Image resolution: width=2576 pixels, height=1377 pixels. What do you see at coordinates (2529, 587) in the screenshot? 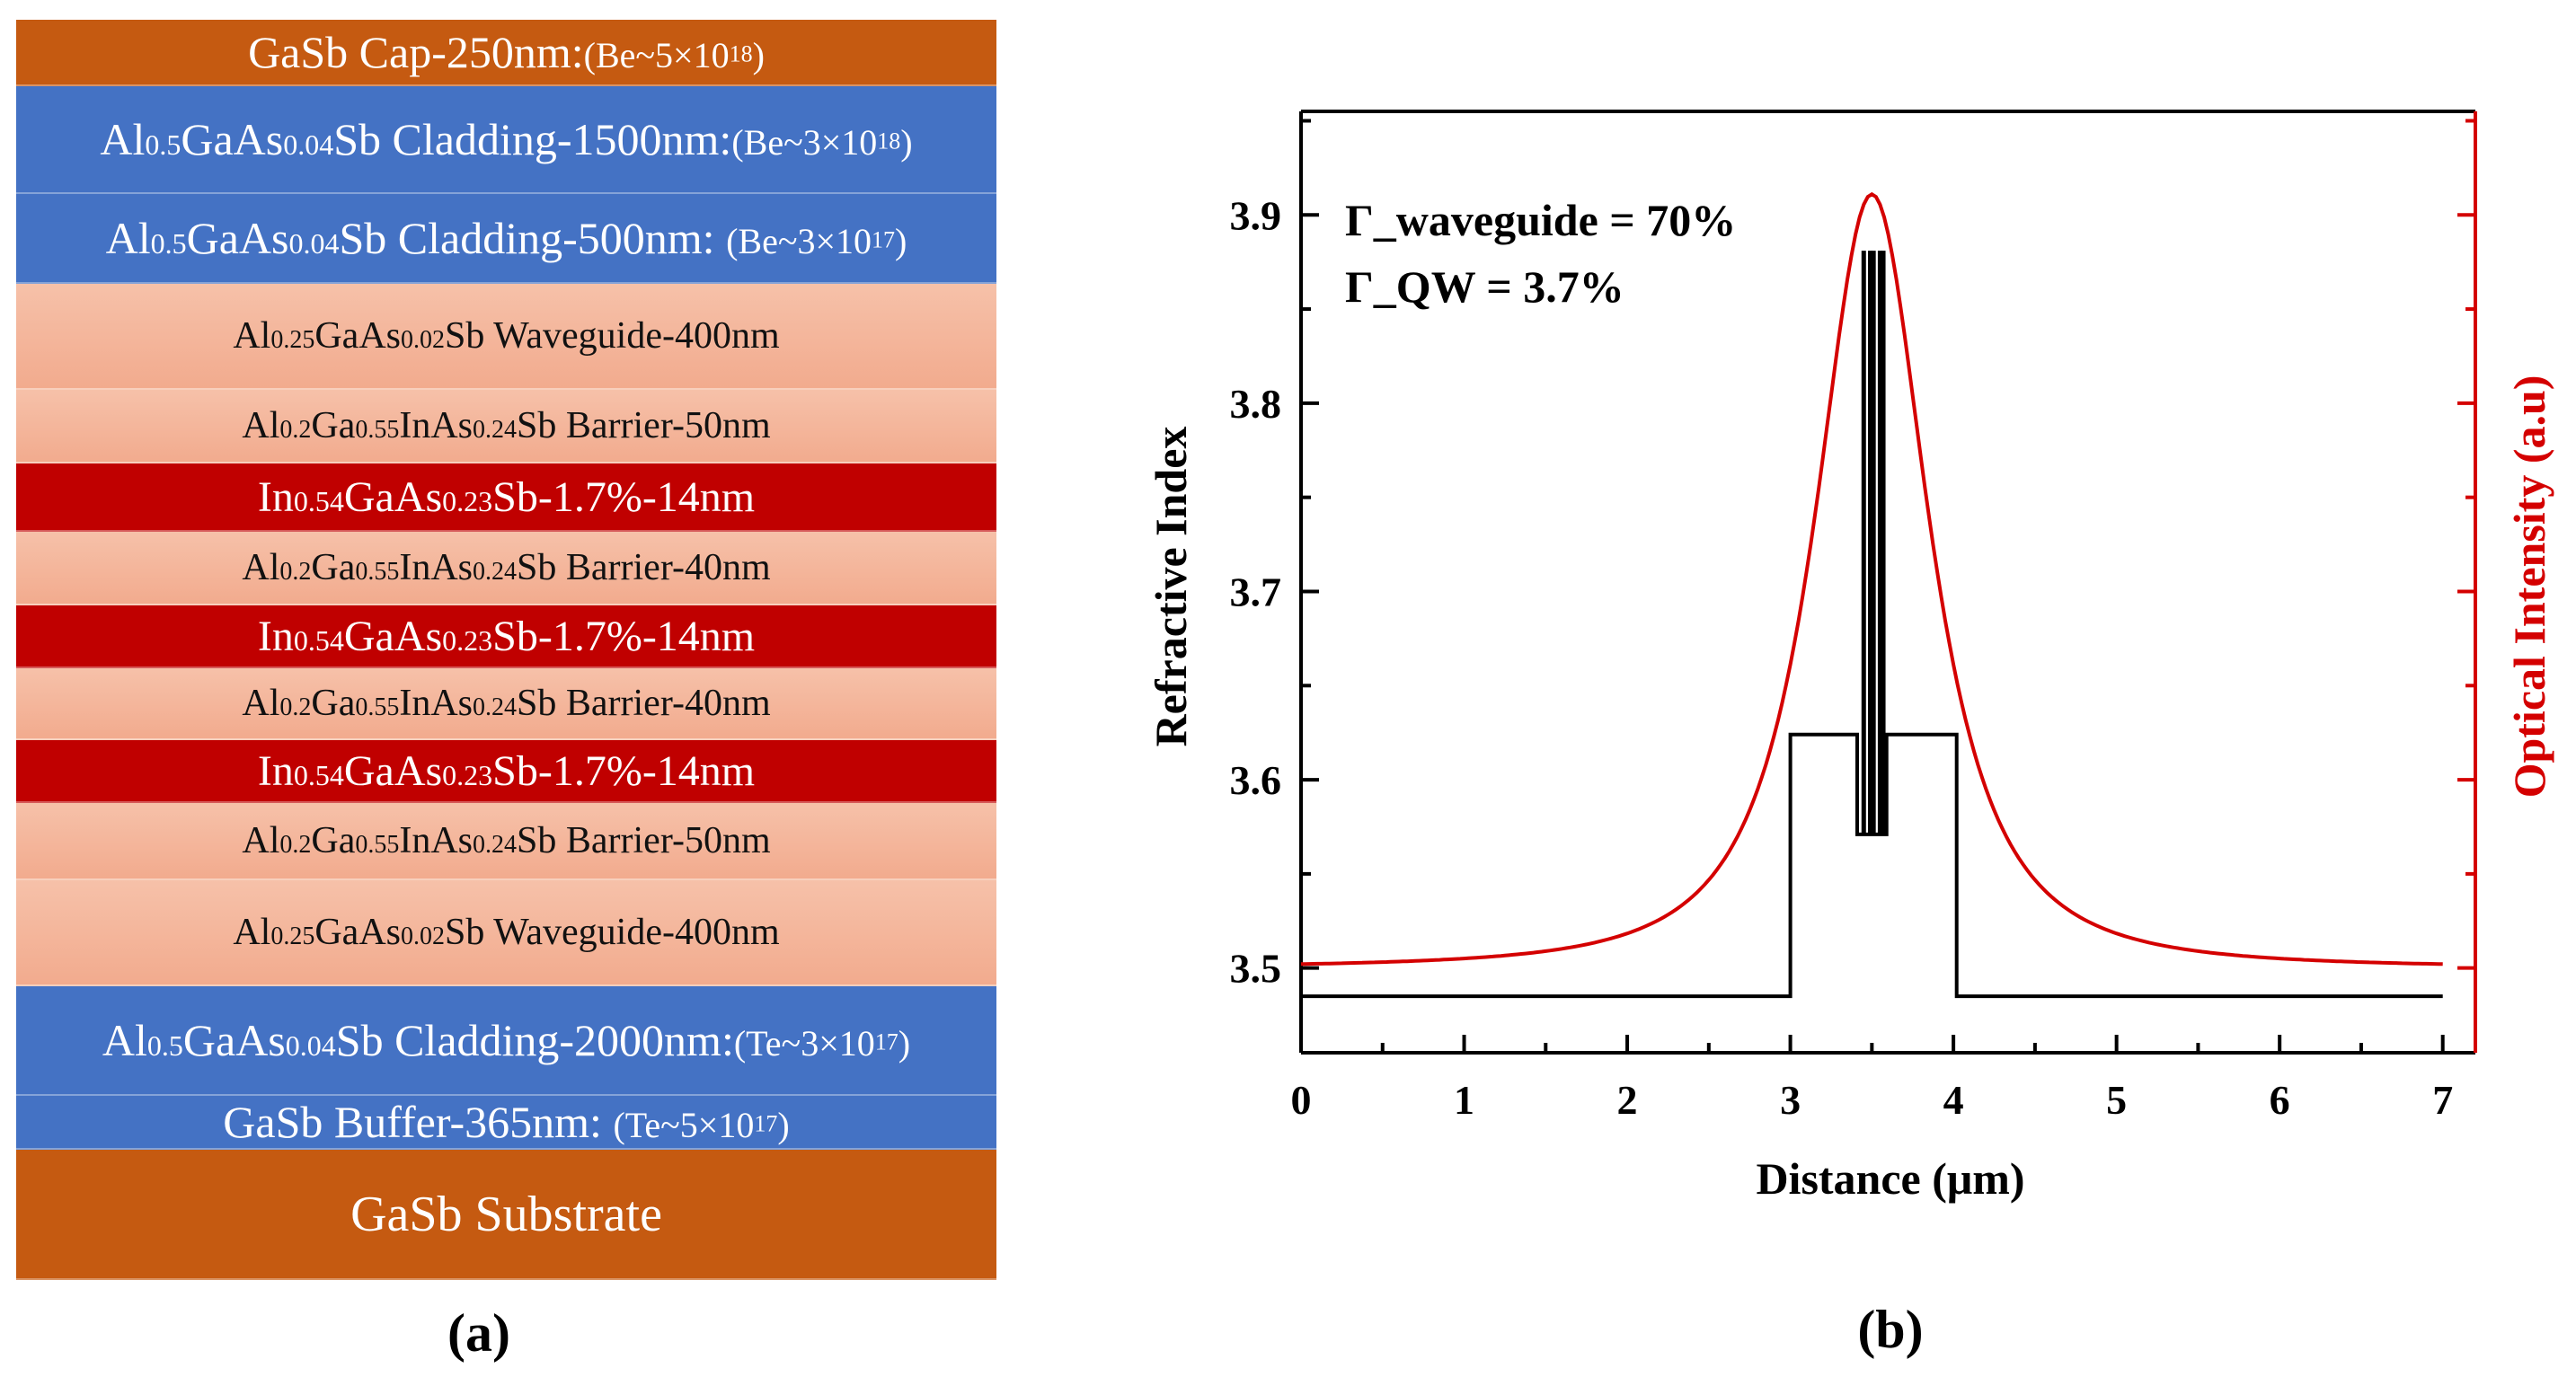
I see `y2-axis-label: Optical Intensity (a.u)` at bounding box center [2529, 587].